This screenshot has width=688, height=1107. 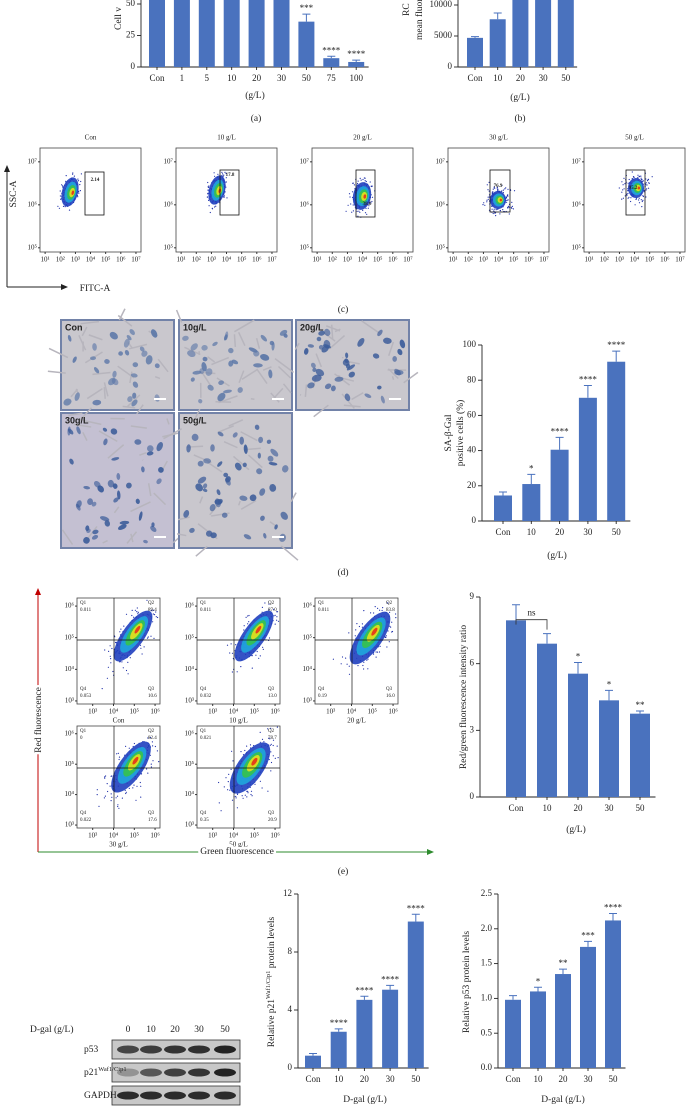 I want to click on significance-label: ***, so click(x=588, y=935).